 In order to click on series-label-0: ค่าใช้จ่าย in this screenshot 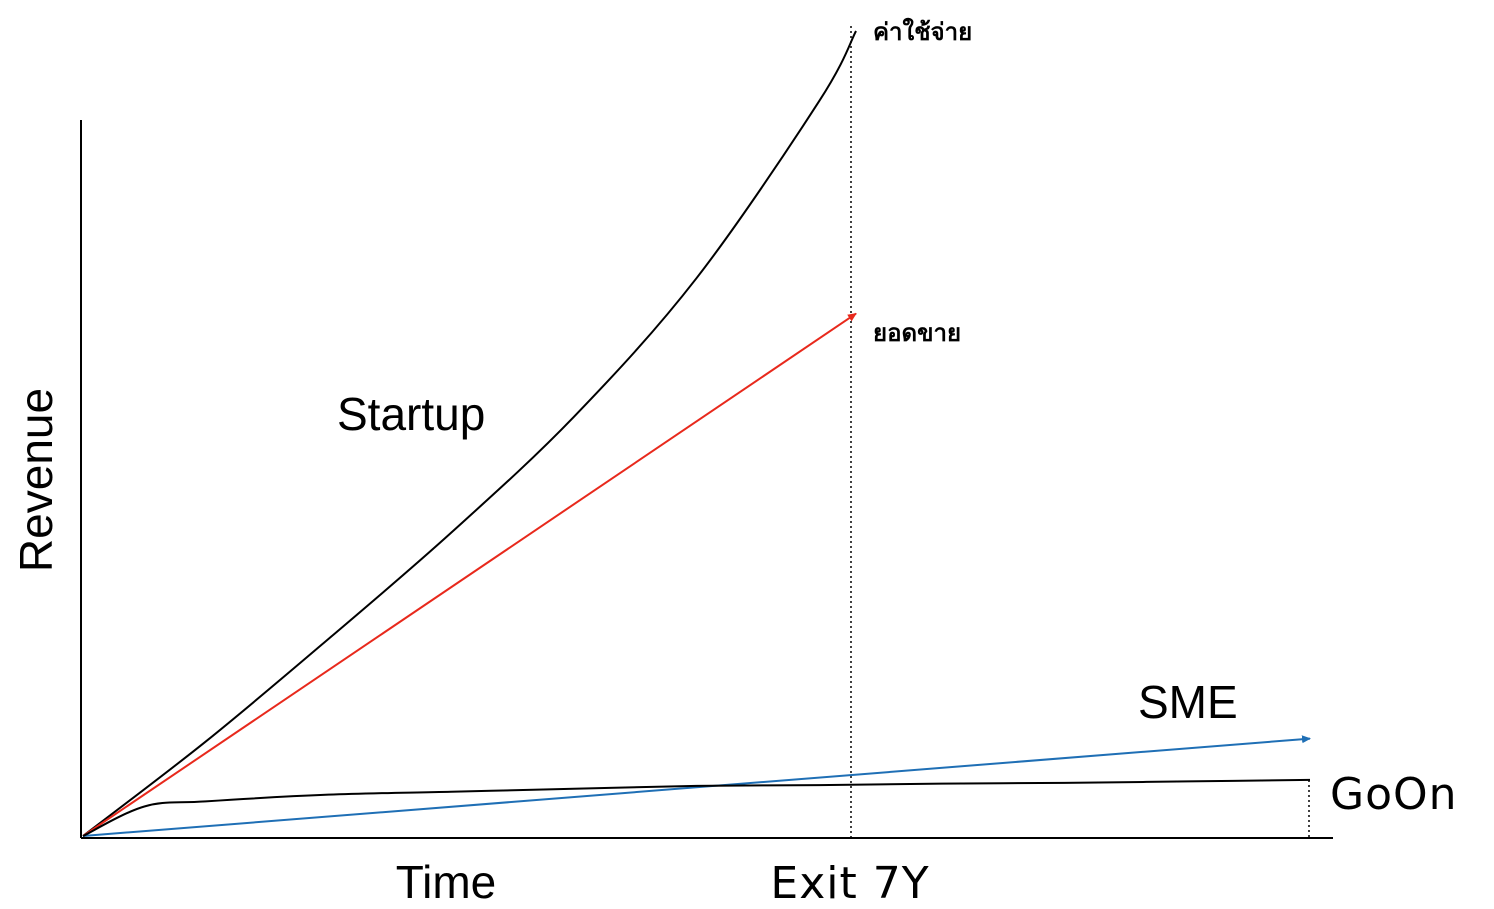, I will do `click(922, 31)`.